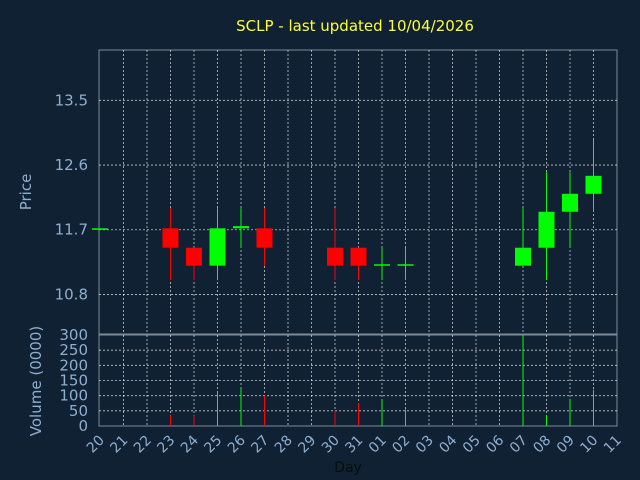 This screenshot has width=640, height=480. What do you see at coordinates (495, 444) in the screenshot?
I see `x-tick-label: 06` at bounding box center [495, 444].